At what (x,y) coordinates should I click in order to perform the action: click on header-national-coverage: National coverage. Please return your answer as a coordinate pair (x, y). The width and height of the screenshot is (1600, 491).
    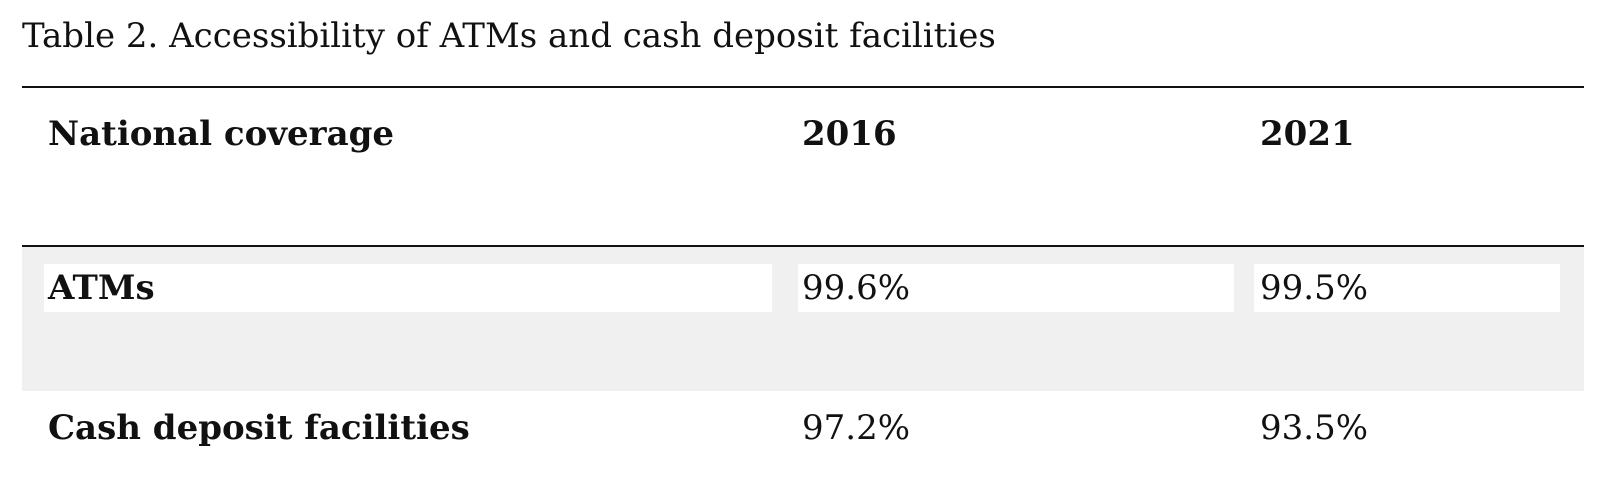
    Looking at the image, I should click on (221, 134).